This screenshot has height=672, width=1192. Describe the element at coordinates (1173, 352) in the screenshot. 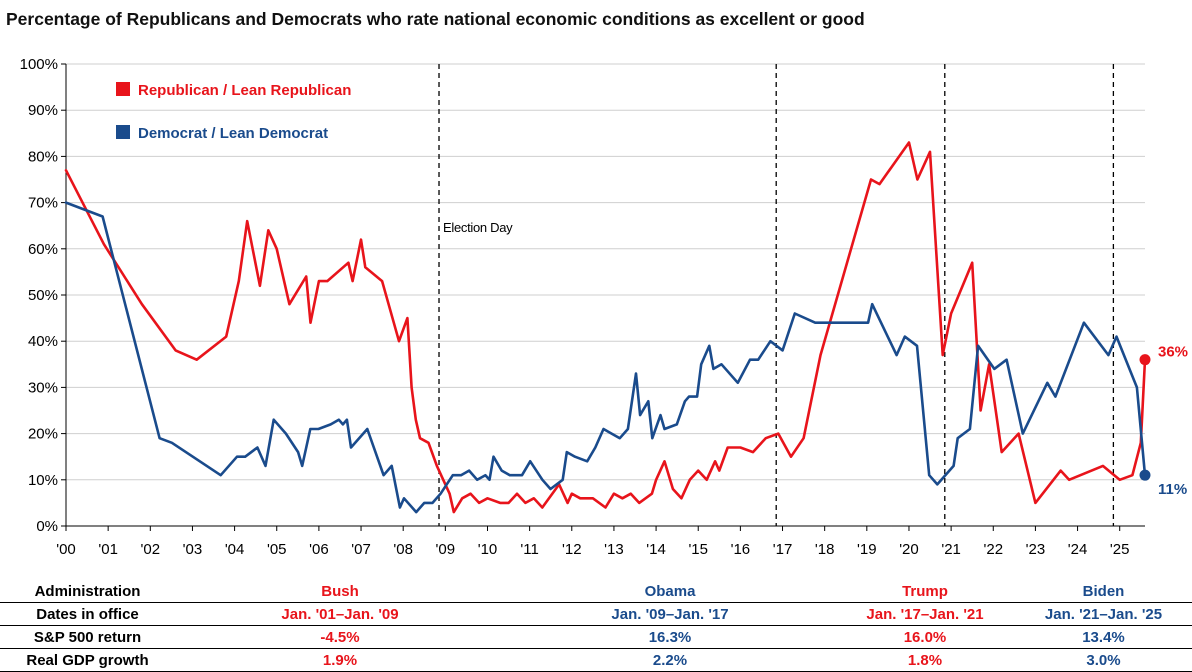

I see `republican-end-label: 36%` at that location.